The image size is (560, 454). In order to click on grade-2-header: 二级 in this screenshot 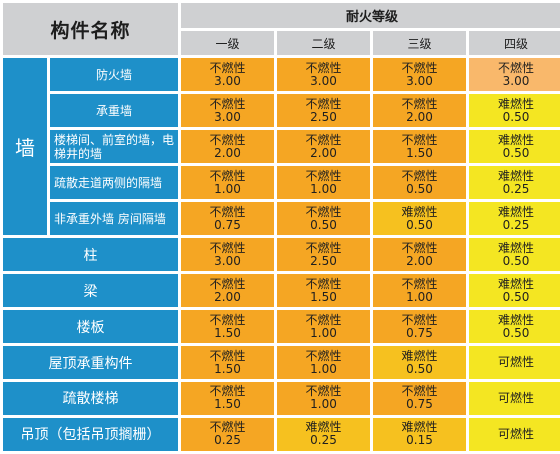, I will do `click(324, 43)`.